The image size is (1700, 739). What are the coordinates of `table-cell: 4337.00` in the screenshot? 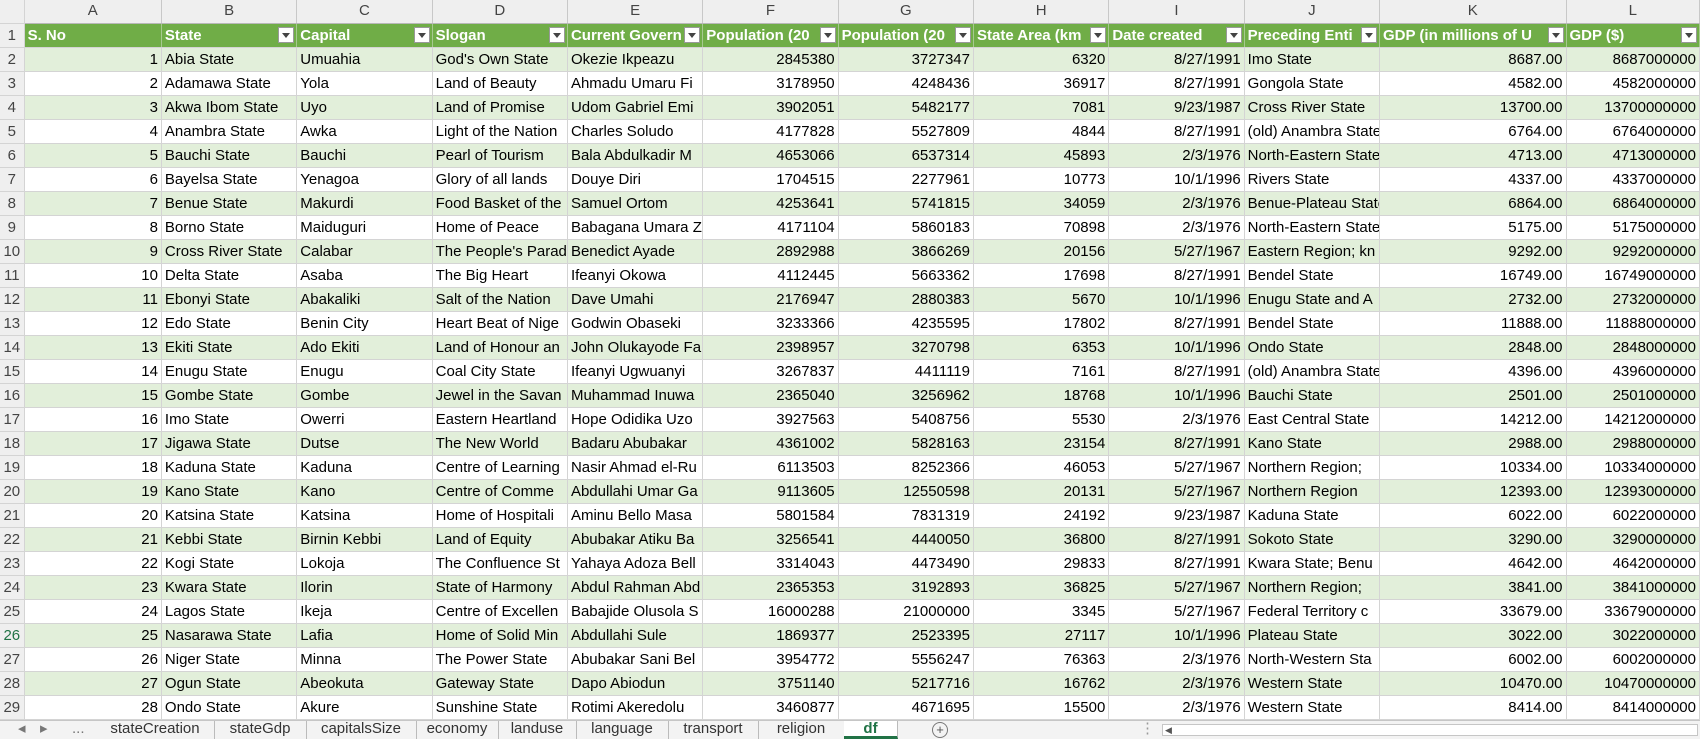 It's located at (1473, 179).